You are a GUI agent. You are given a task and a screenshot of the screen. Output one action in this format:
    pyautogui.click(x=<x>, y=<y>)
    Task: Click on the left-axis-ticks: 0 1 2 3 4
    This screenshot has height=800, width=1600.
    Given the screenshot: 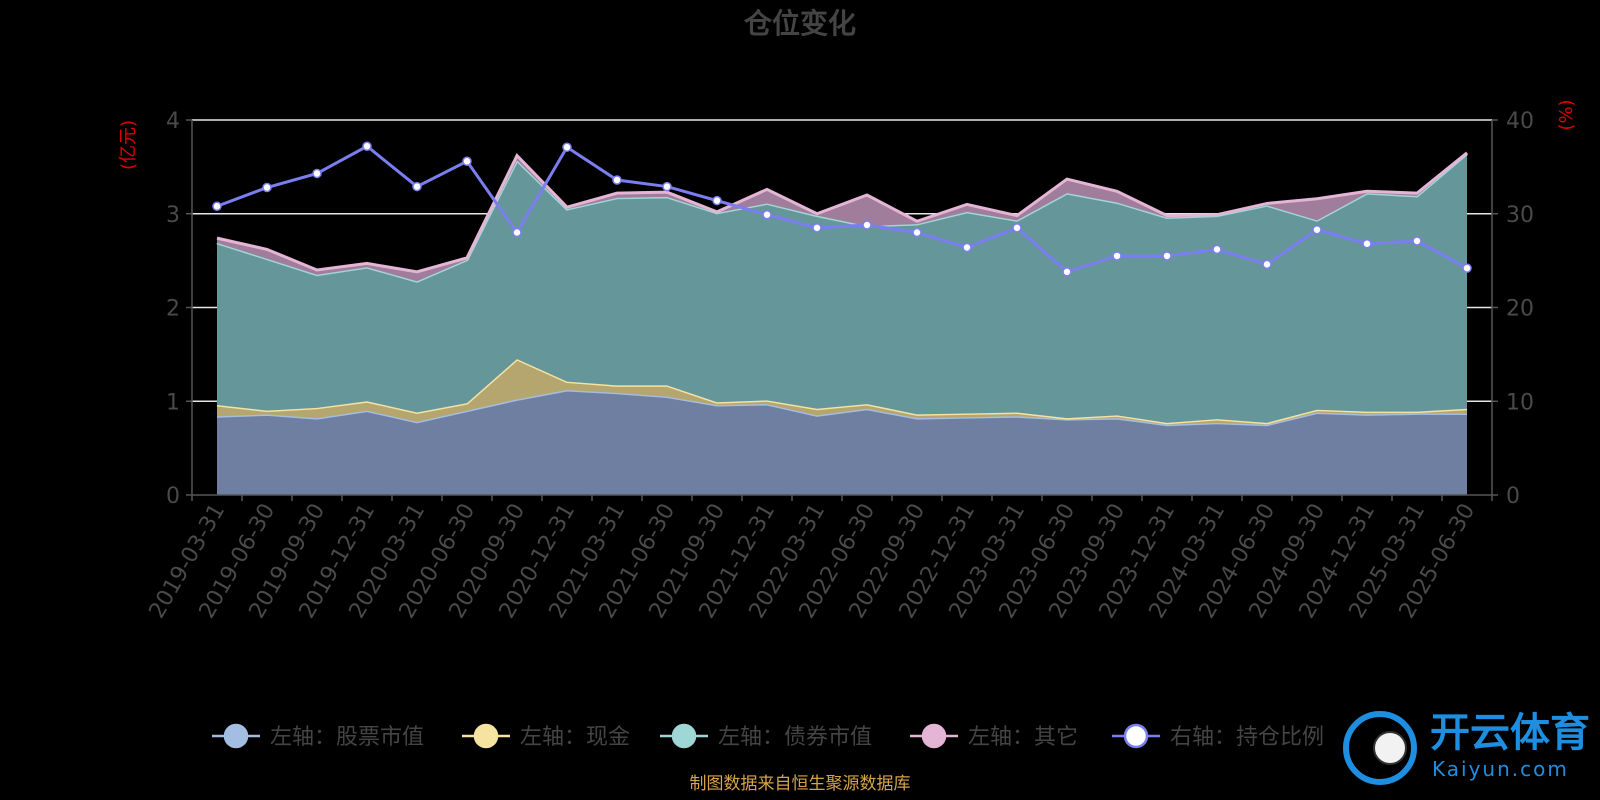 What is the action you would take?
    pyautogui.click(x=179, y=309)
    